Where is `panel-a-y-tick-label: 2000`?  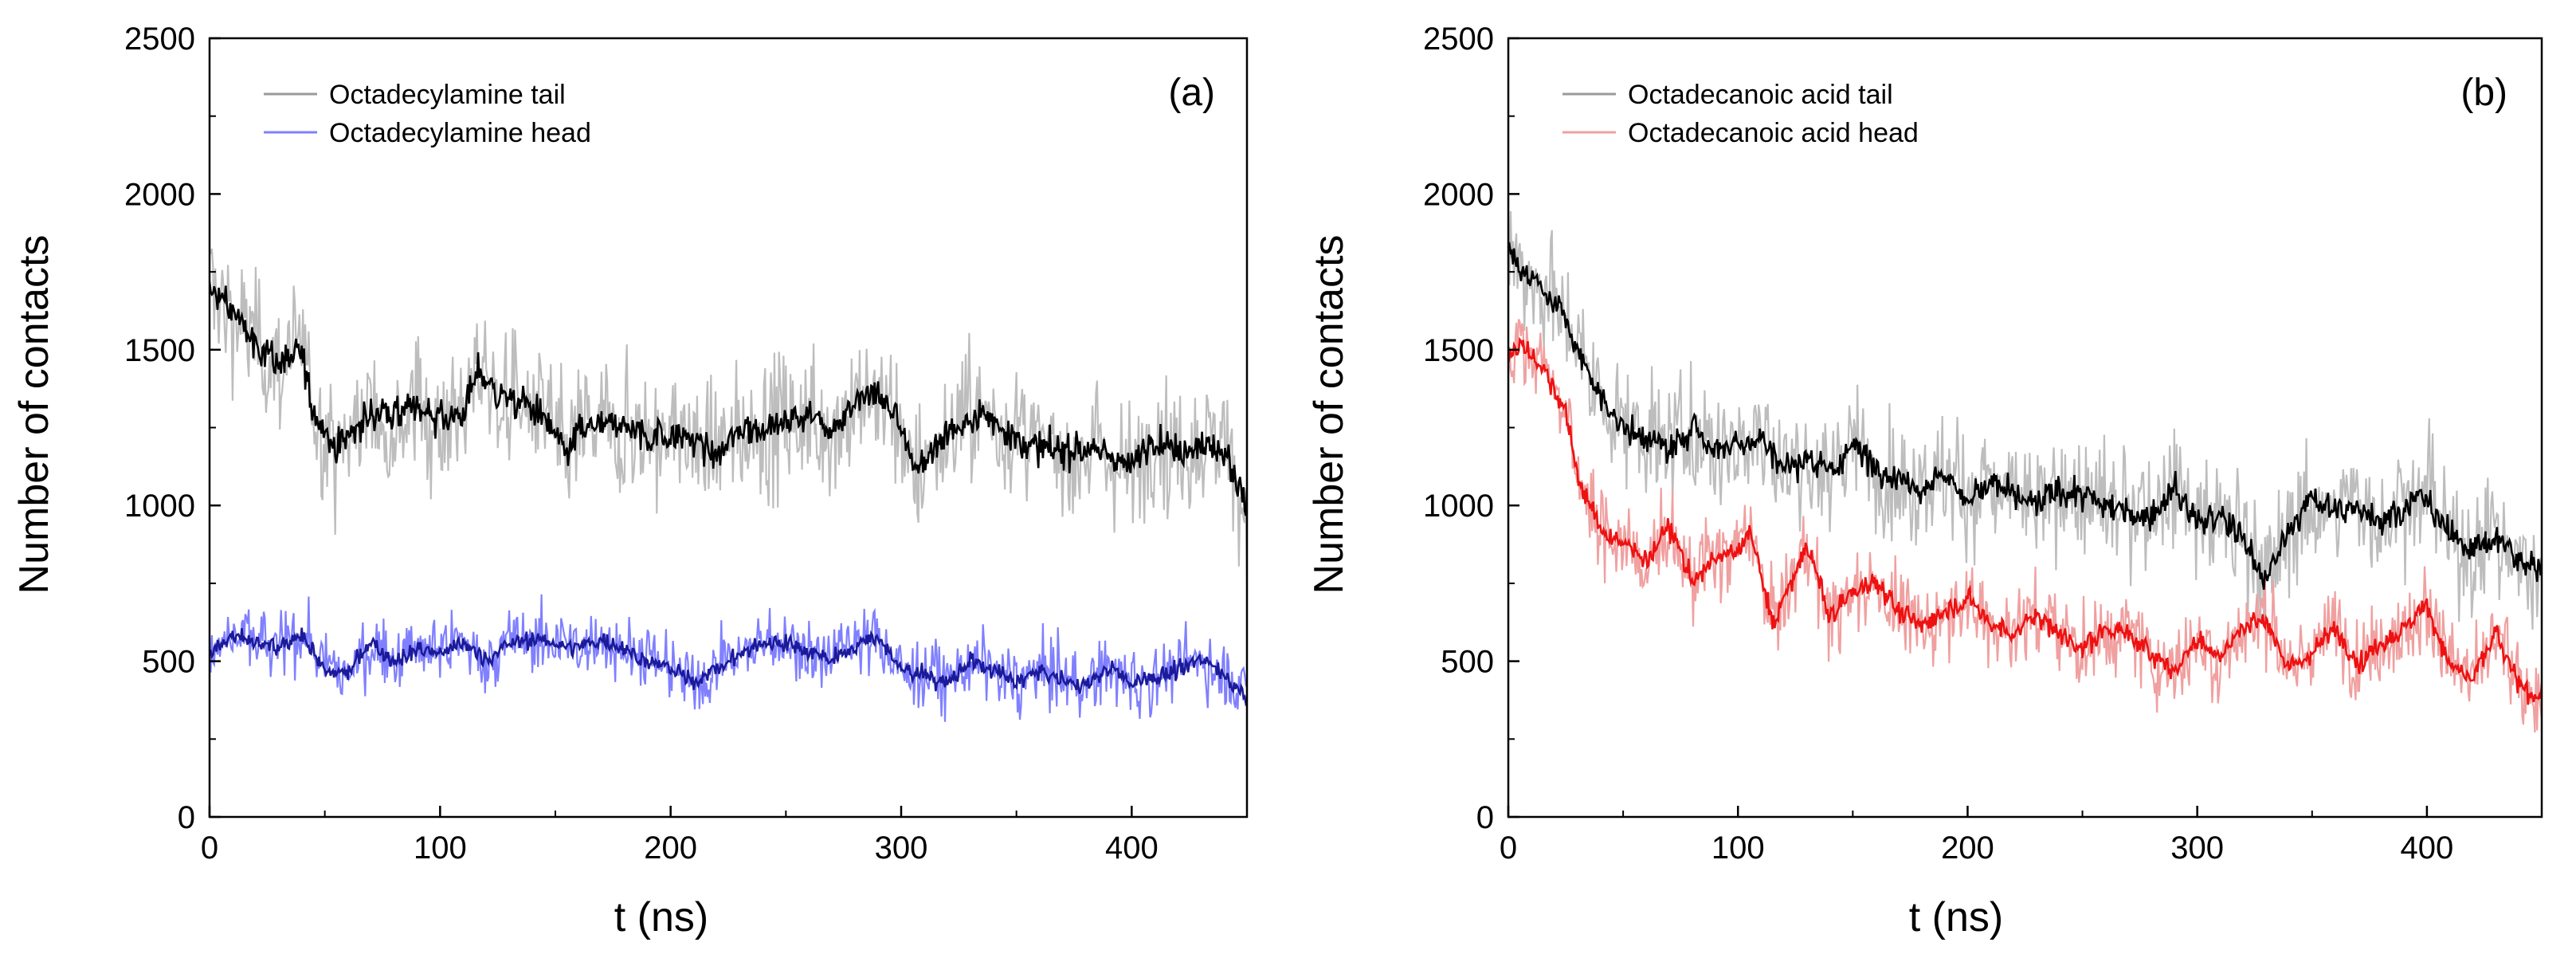 panel-a-y-tick-label: 2000 is located at coordinates (159, 194).